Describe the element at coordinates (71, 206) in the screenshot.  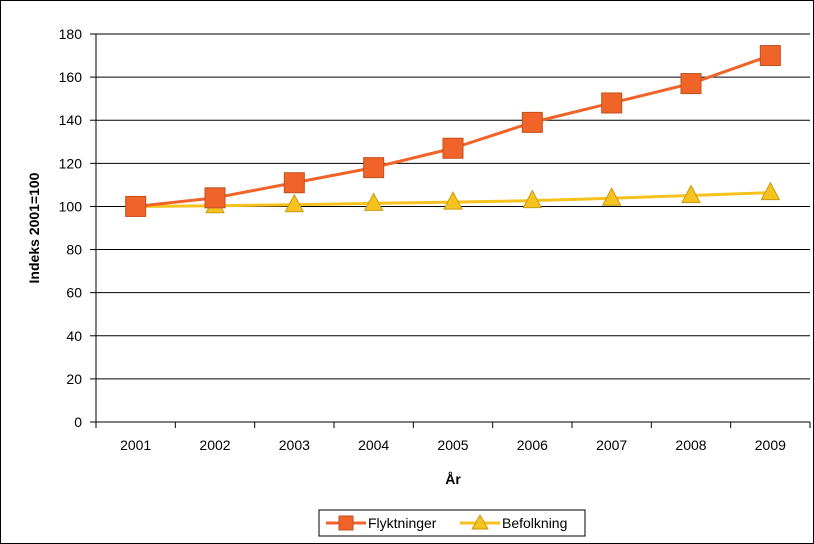
I see `y-tick-label: 100` at that location.